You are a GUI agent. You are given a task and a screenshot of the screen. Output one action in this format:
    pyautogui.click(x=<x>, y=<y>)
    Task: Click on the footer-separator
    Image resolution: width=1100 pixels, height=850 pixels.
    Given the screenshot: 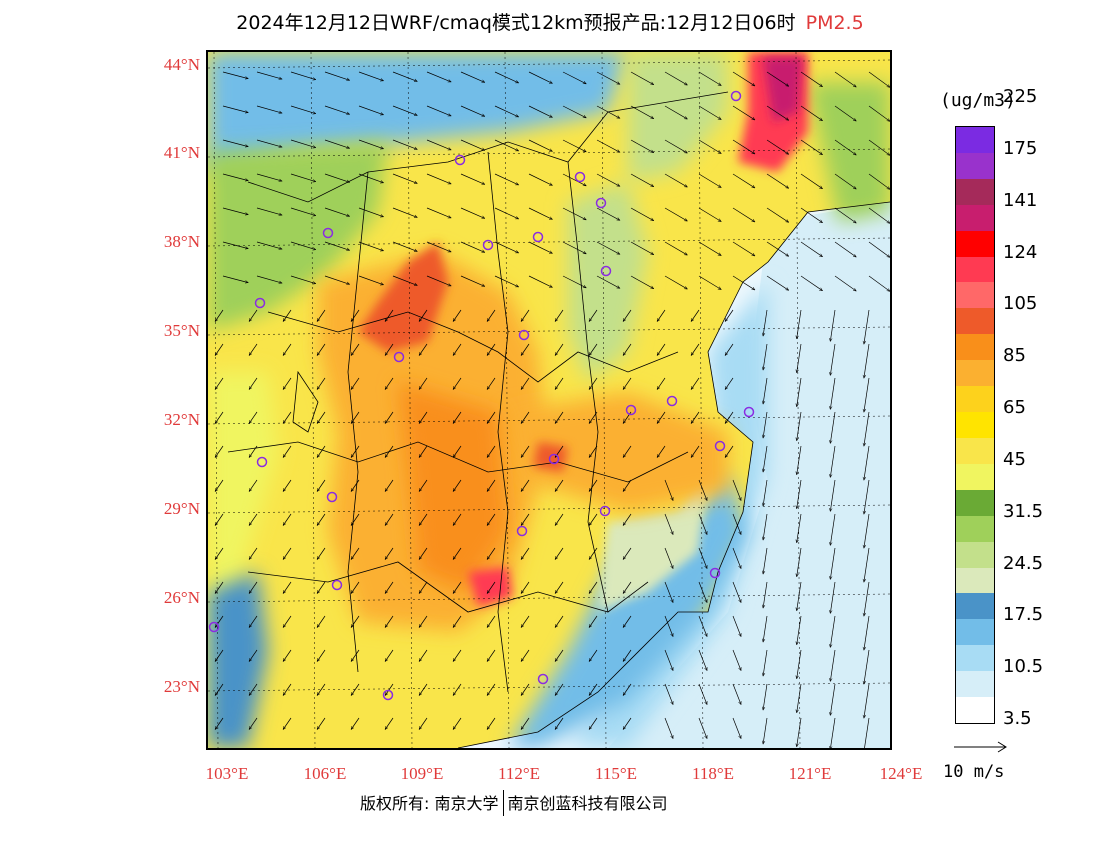 What is the action you would take?
    pyautogui.click(x=503, y=803)
    